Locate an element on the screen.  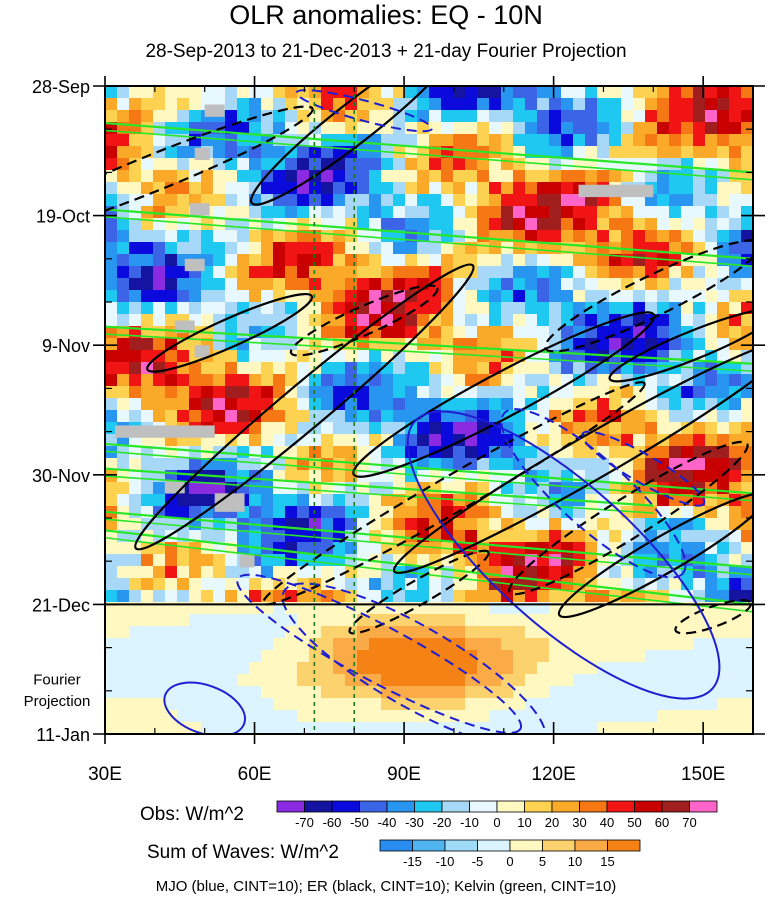
er-contour is located at coordinates (504, 394).